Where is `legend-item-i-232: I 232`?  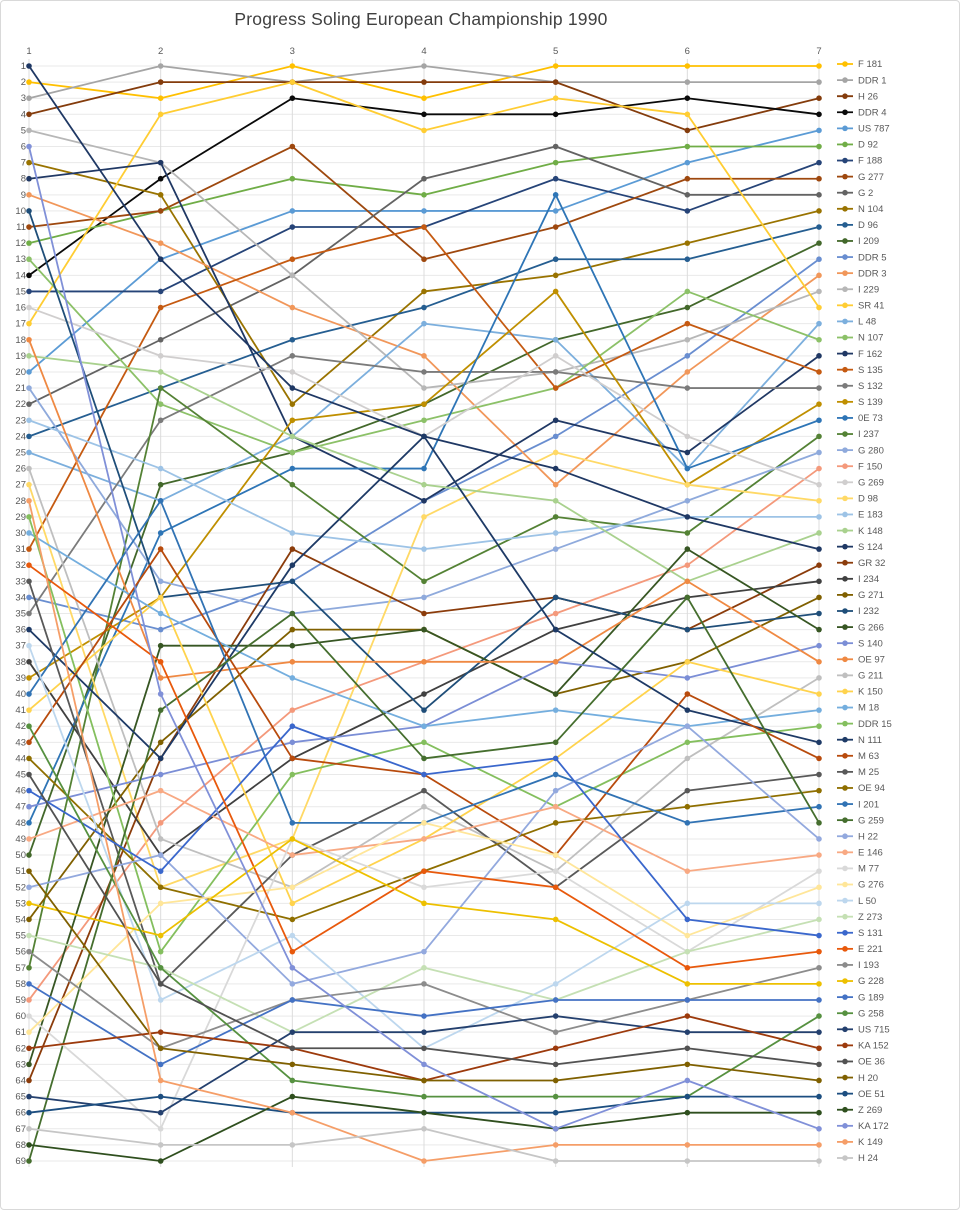 legend-item-i-232: I 232 is located at coordinates (858, 611).